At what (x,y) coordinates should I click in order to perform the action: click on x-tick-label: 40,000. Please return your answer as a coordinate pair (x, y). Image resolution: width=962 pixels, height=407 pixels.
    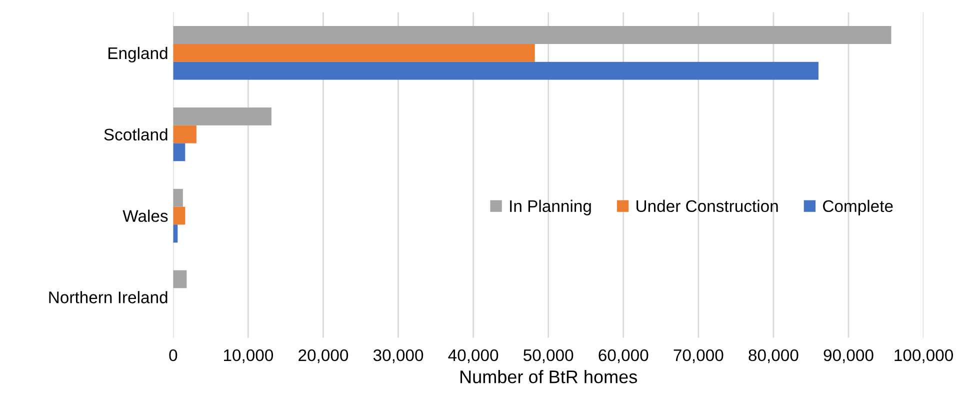
    Looking at the image, I should click on (473, 356).